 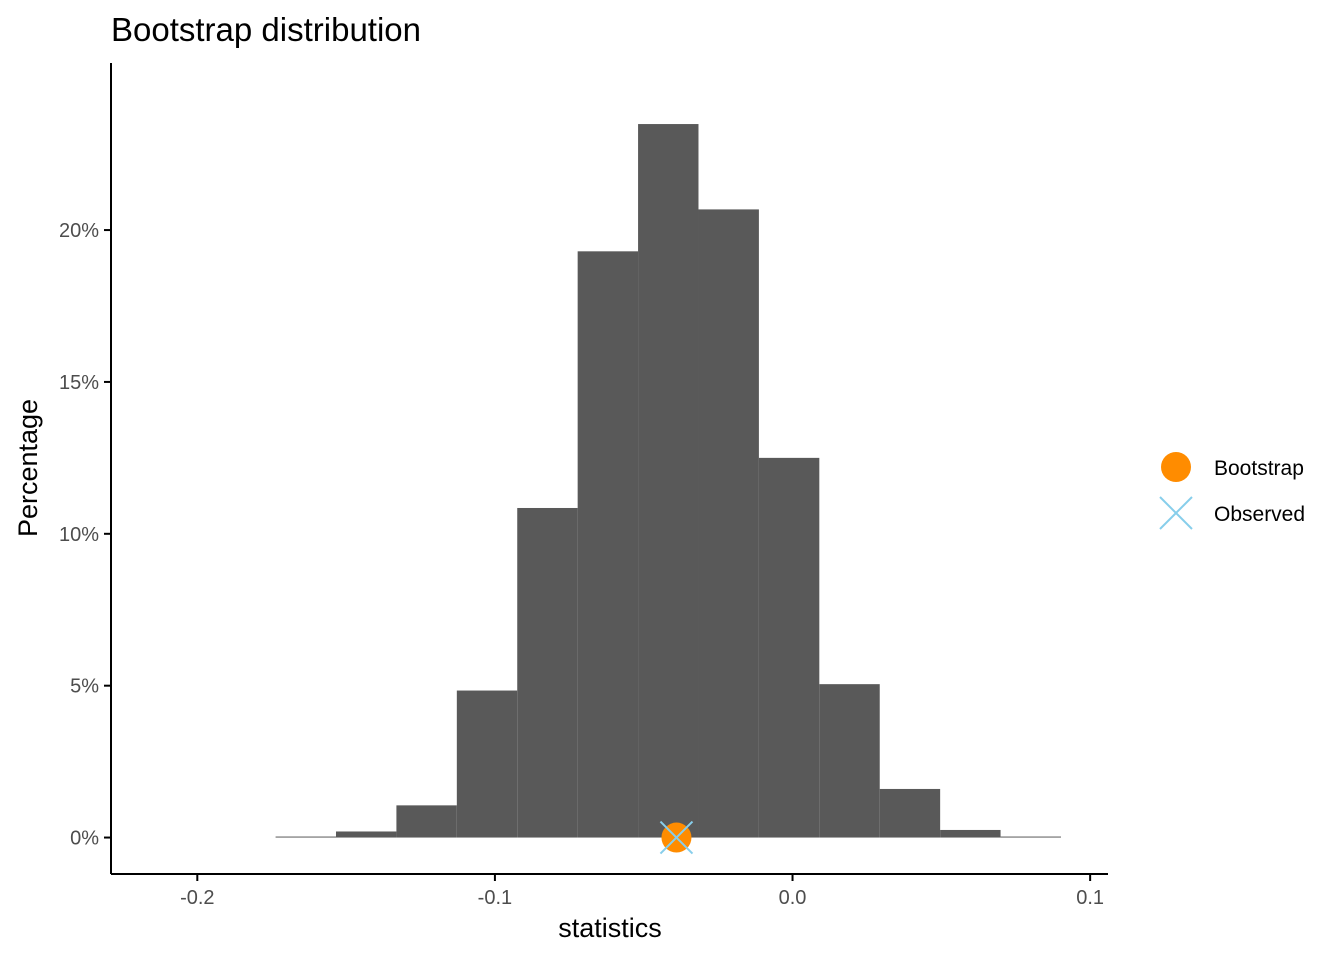 I want to click on y-tick-label: 5%, so click(x=84, y=687).